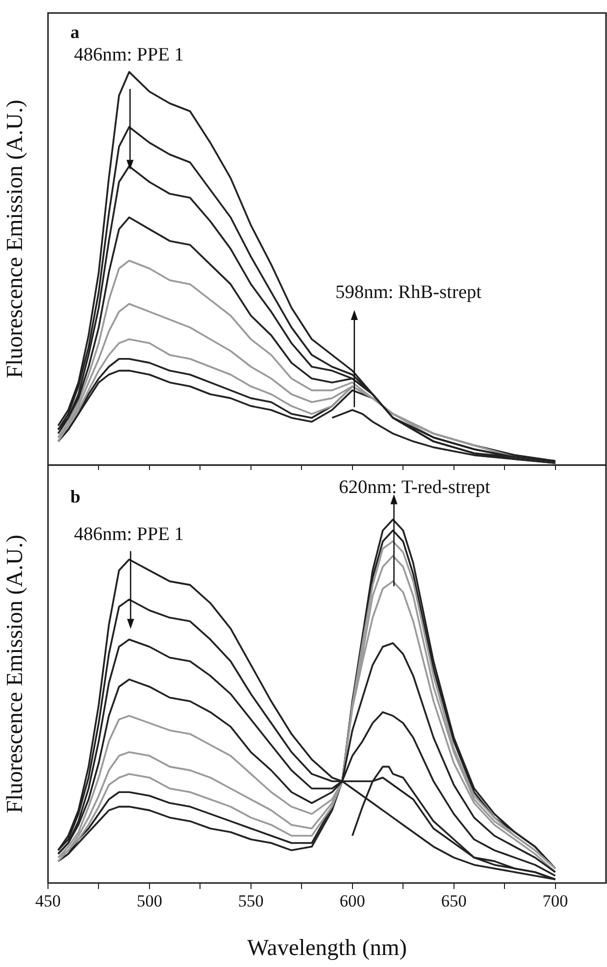 This screenshot has width=607, height=967. What do you see at coordinates (75, 32) in the screenshot?
I see `text: a` at bounding box center [75, 32].